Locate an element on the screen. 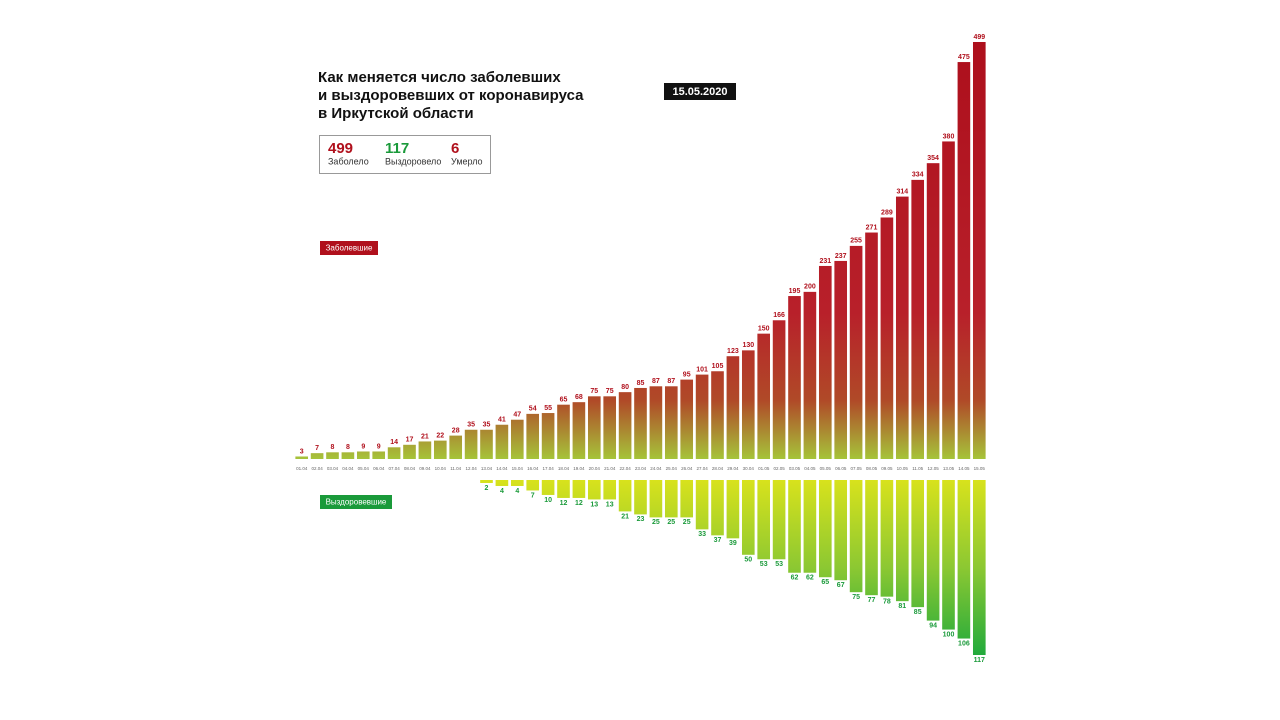 This screenshot has width=1280, height=720. x-tick-label: 28.04 is located at coordinates (718, 468).